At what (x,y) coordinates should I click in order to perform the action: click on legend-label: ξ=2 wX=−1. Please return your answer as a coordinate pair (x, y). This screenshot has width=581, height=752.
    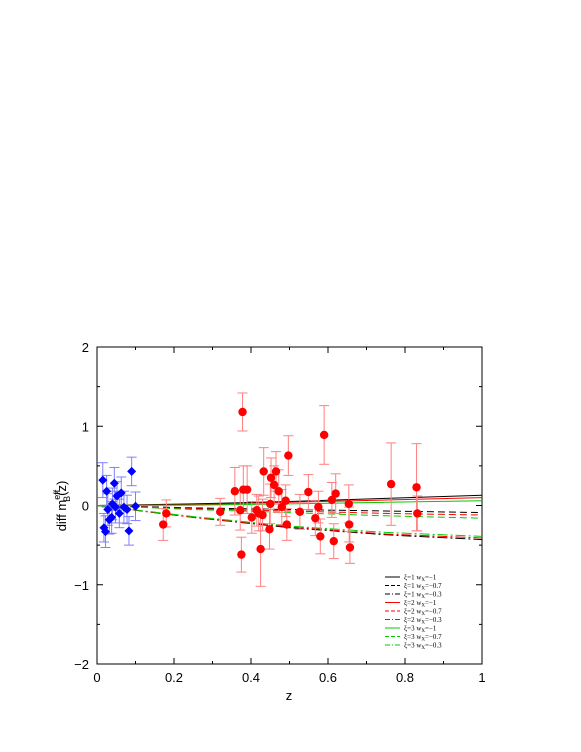
    Looking at the image, I should click on (420, 604).